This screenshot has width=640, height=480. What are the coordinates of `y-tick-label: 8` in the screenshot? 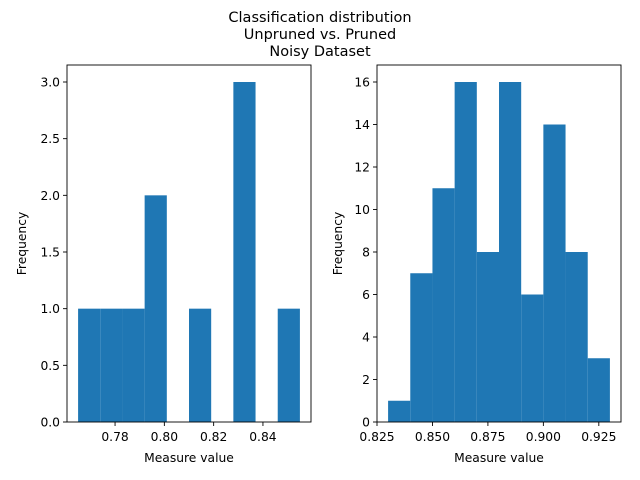 It's located at (366, 253).